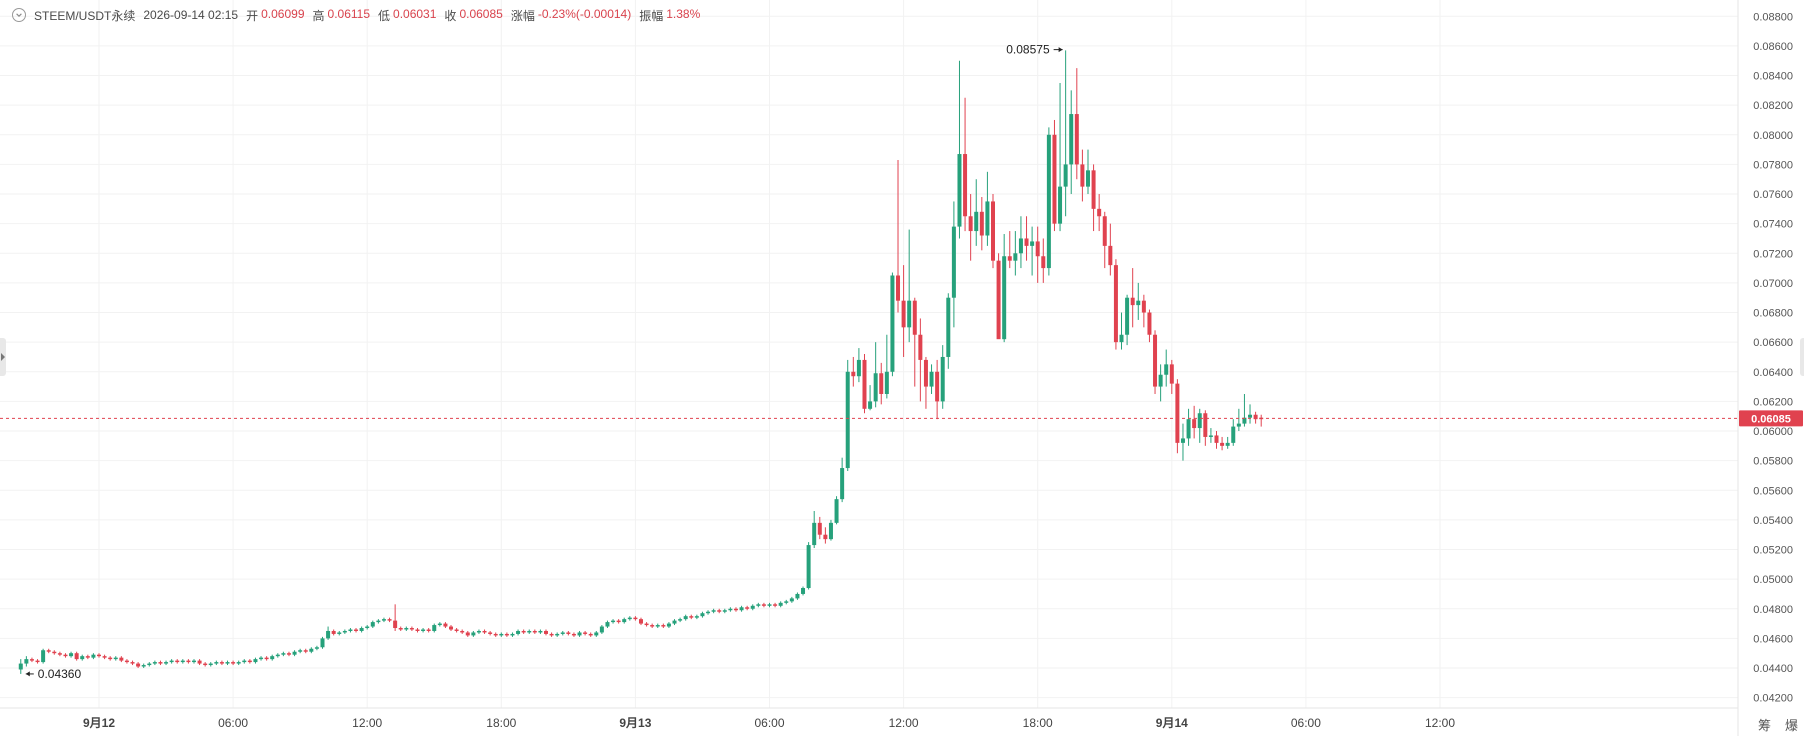 This screenshot has width=1804, height=736. I want to click on y-tick-label: 0.06200, so click(1773, 402).